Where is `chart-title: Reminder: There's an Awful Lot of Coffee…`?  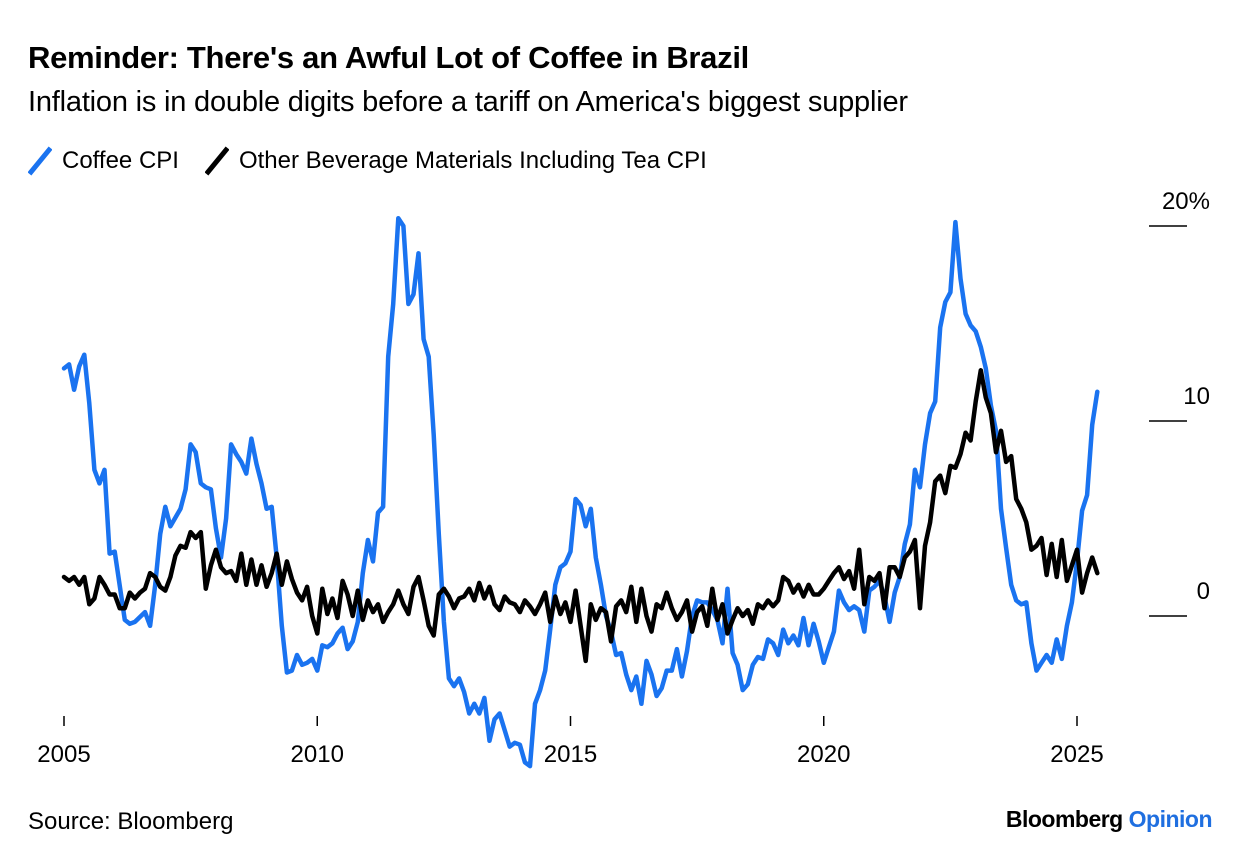
chart-title: Reminder: There's an Awful Lot of Coffee… is located at coordinates (388, 57).